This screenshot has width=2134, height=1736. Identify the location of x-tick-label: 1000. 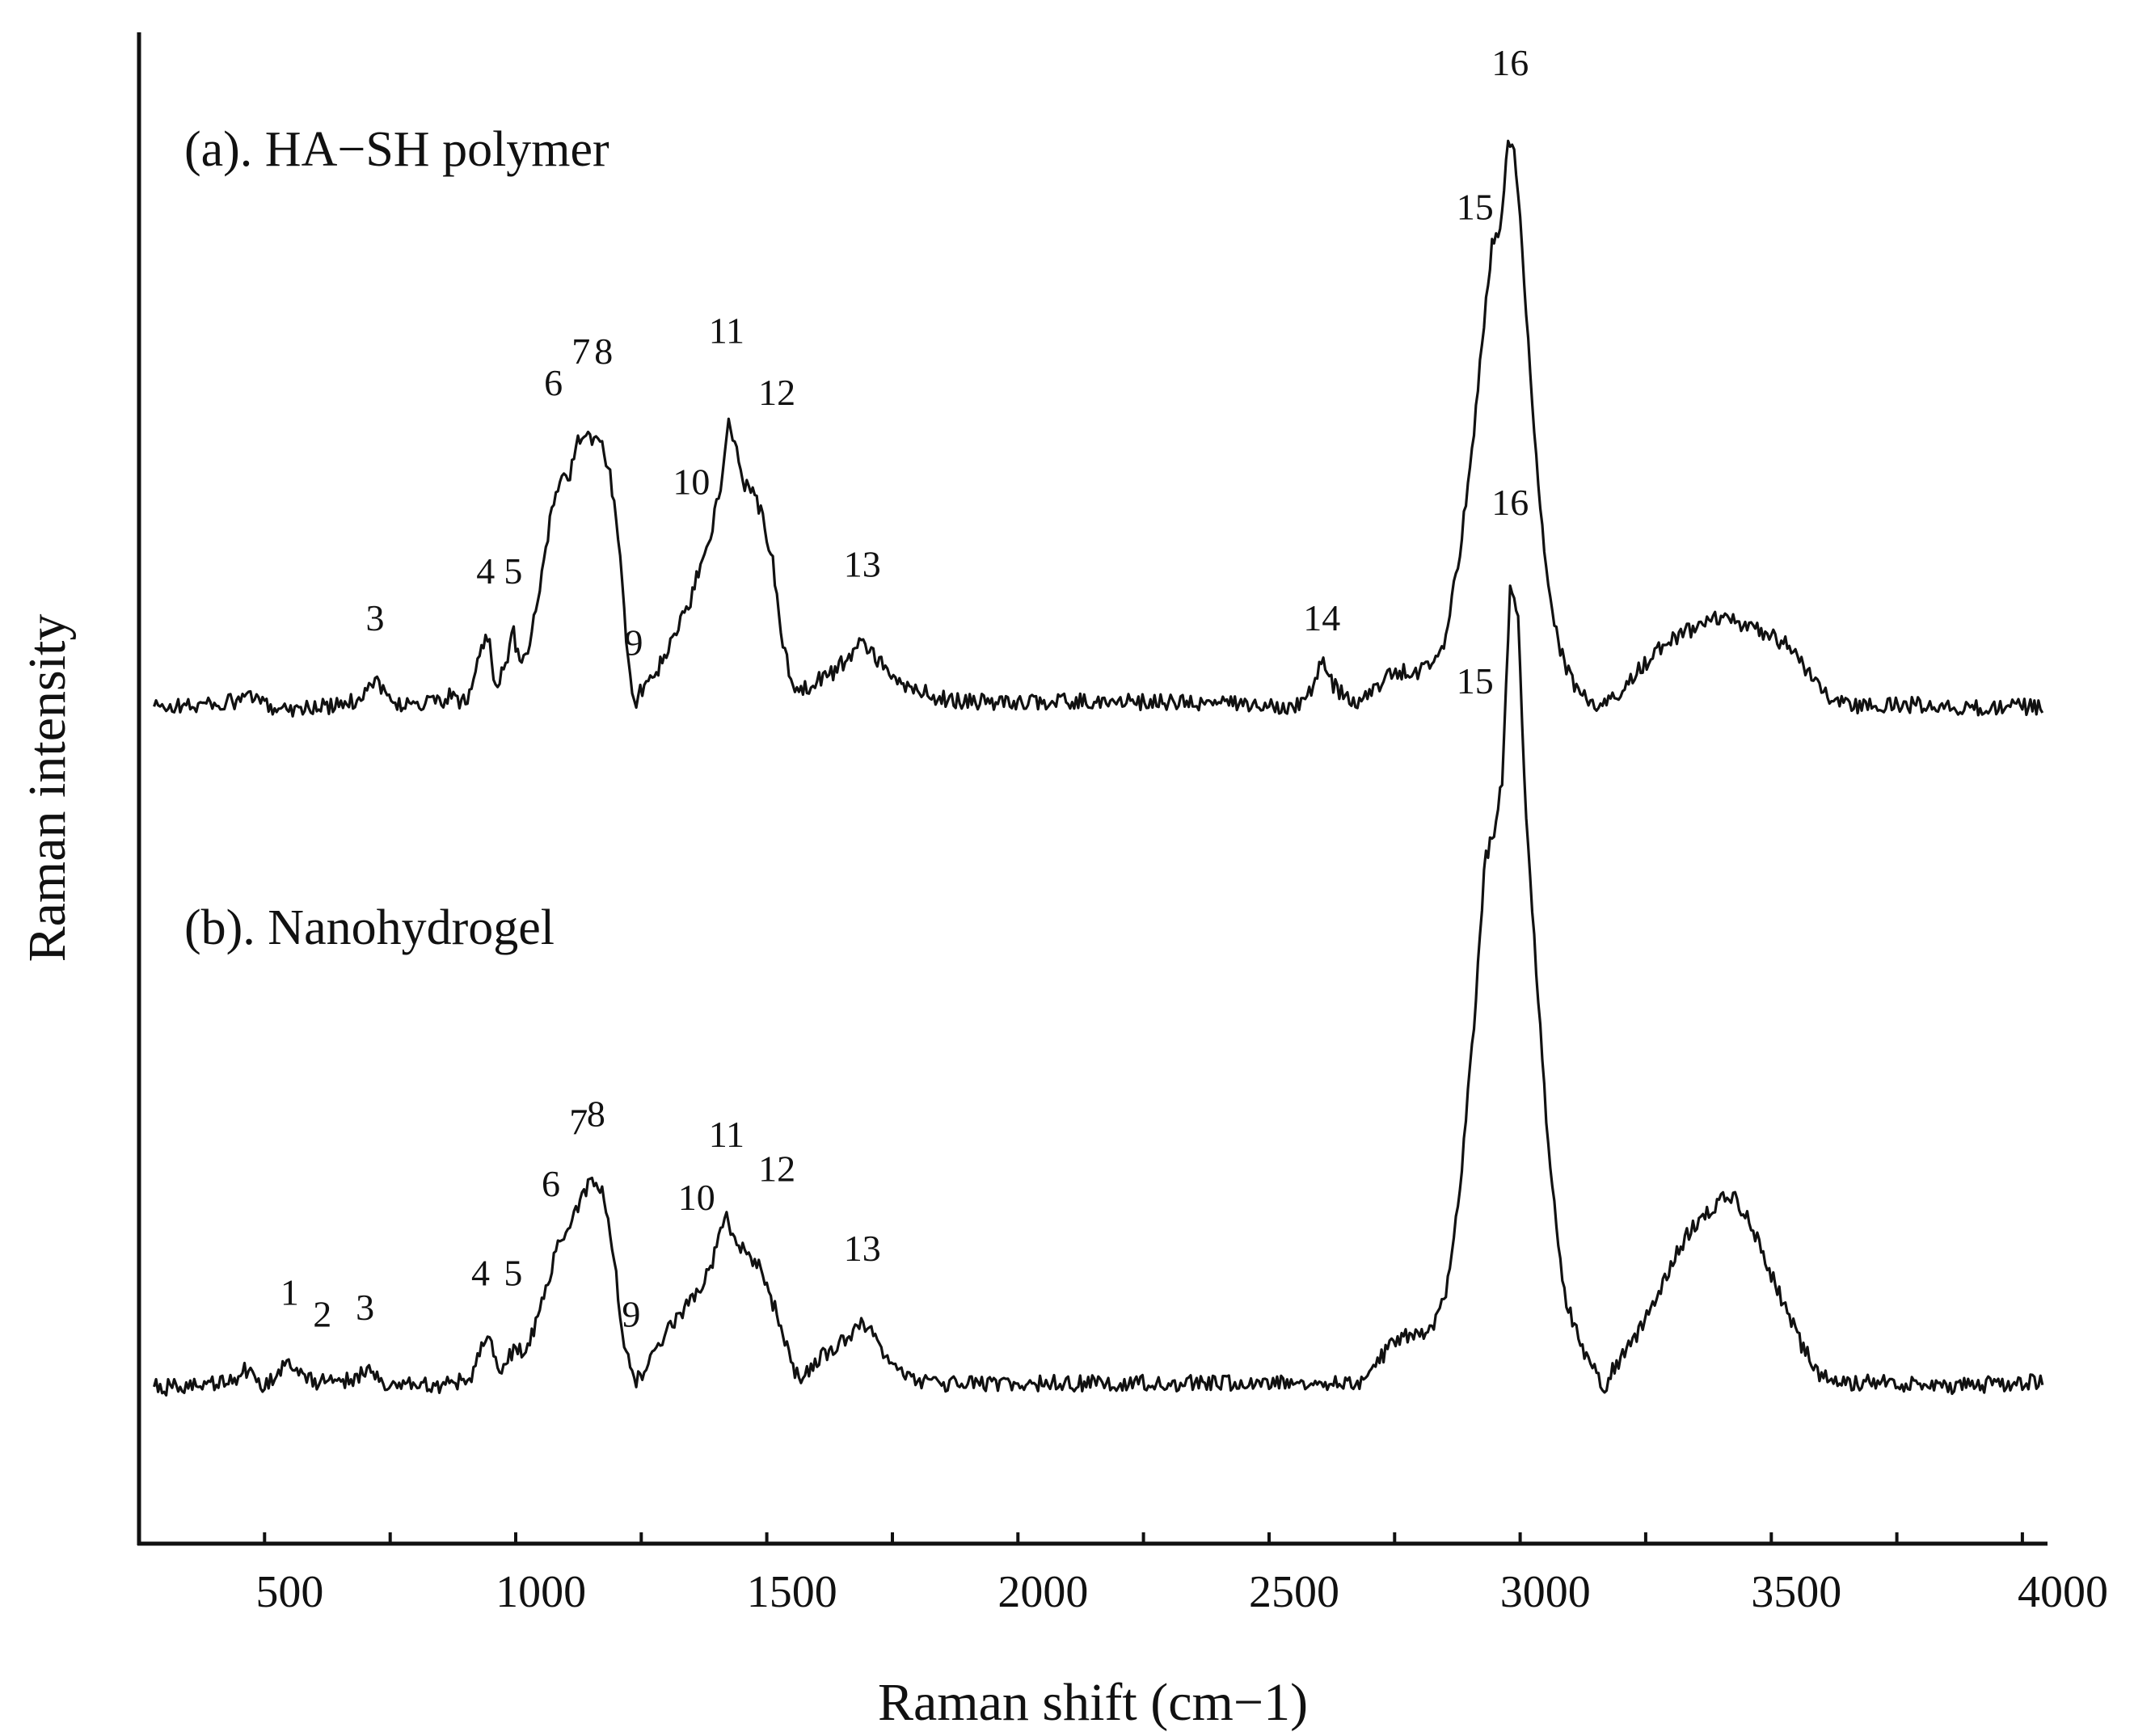
(541, 1592).